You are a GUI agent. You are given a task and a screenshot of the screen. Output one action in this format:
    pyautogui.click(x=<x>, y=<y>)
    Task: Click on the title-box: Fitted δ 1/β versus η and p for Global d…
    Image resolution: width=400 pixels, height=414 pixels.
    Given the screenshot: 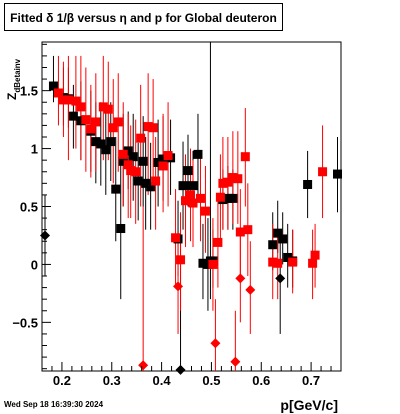 What is the action you would take?
    pyautogui.click(x=143, y=17)
    